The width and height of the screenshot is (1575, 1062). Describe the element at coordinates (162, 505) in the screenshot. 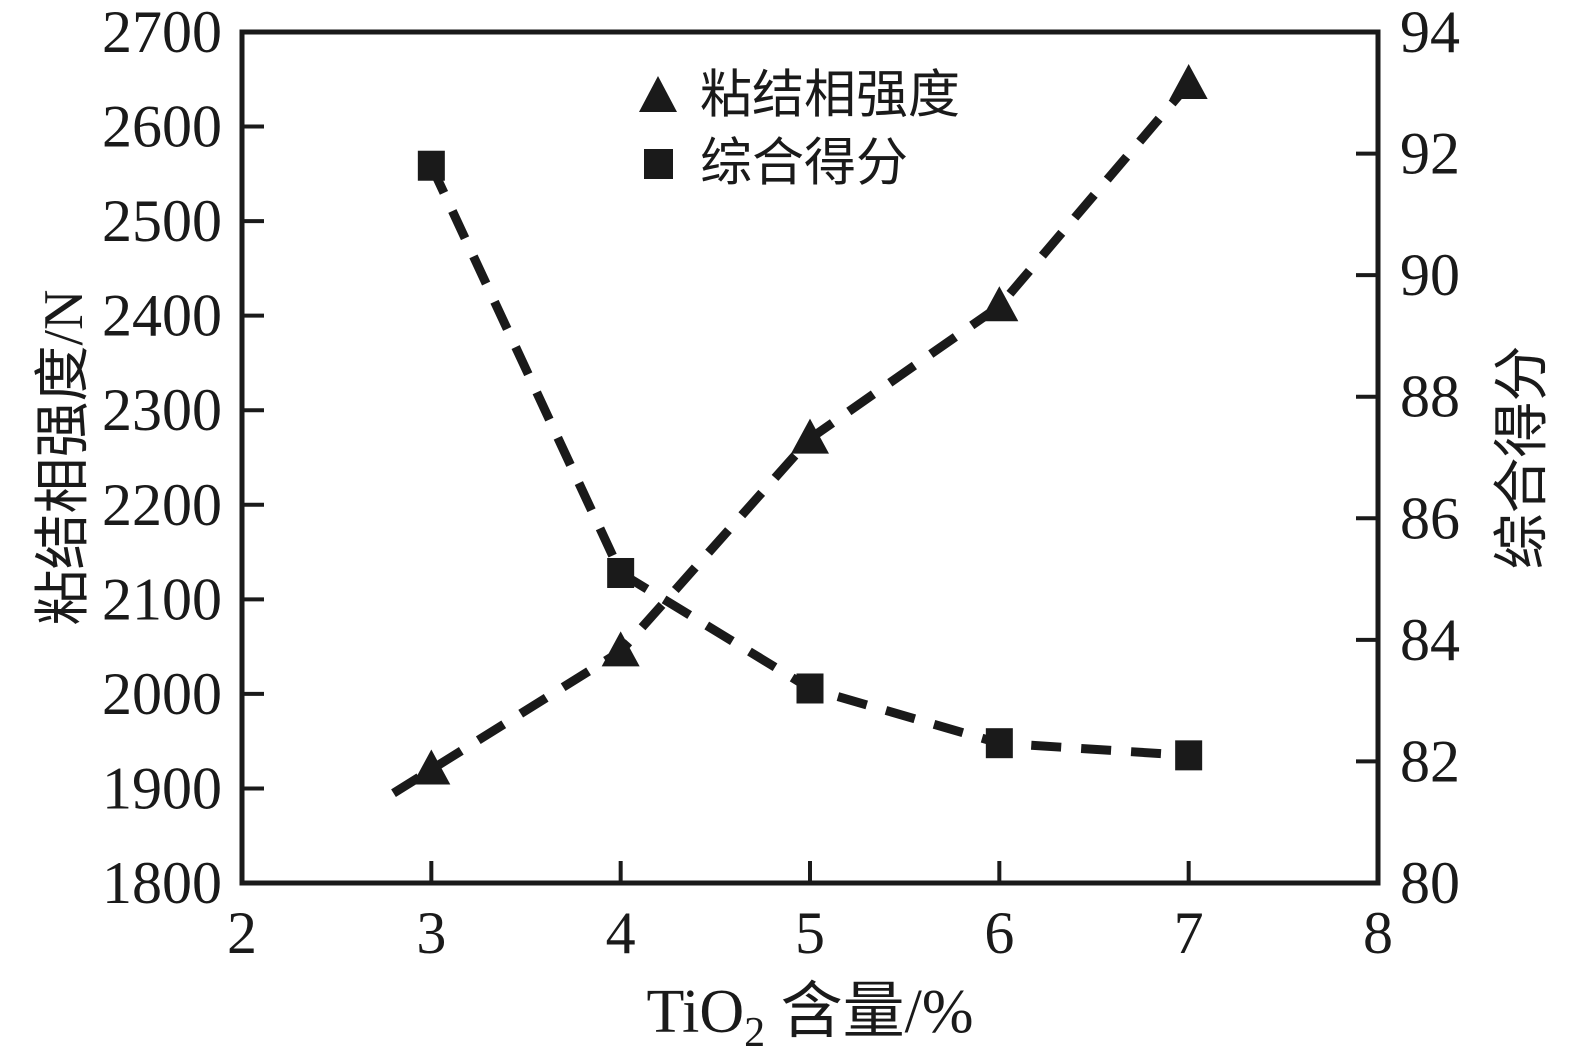

I see `y-left-tick-label: 2200` at that location.